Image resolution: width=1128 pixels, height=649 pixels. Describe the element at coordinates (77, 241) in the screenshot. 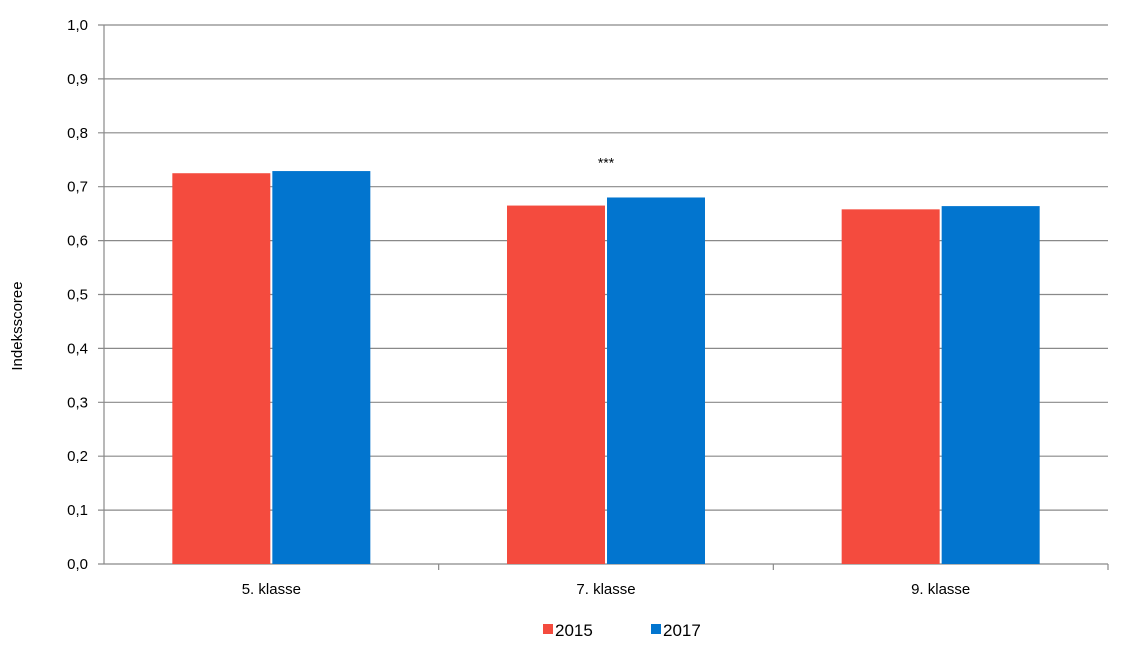

I see `y-tick-label: 0,6` at that location.